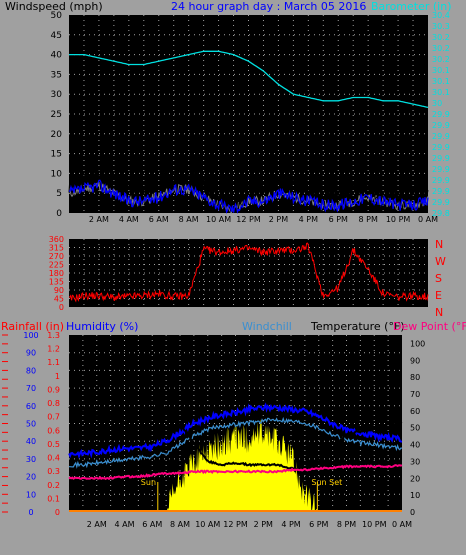 The height and width of the screenshot is (560, 466). What do you see at coordinates (56, 248) in the screenshot?
I see `direction-tick-label: 315` at bounding box center [56, 248].